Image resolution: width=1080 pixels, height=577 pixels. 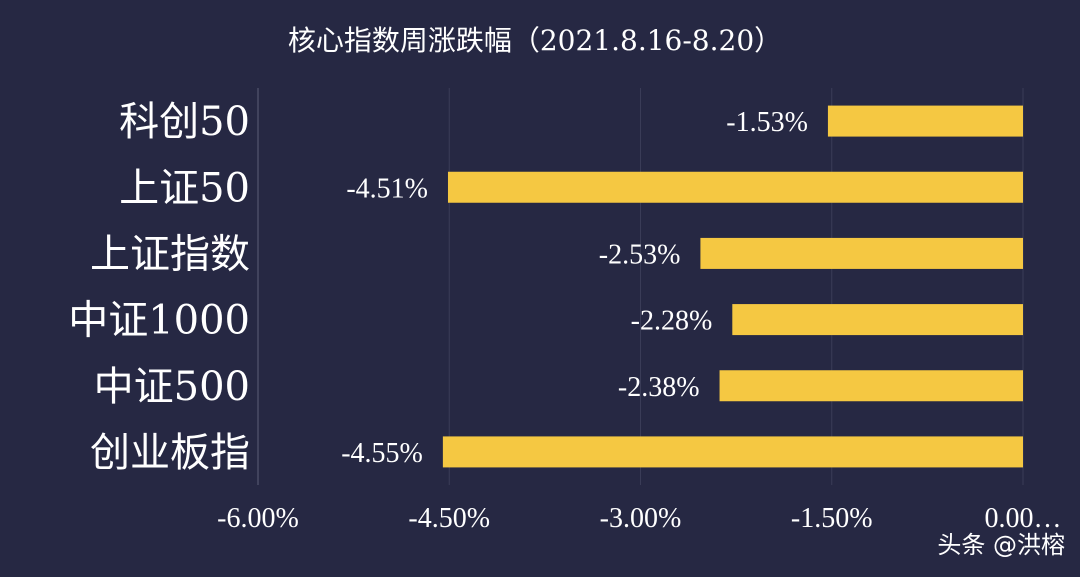 What do you see at coordinates (184, 188) in the screenshot?
I see `category-label: 上证50` at bounding box center [184, 188].